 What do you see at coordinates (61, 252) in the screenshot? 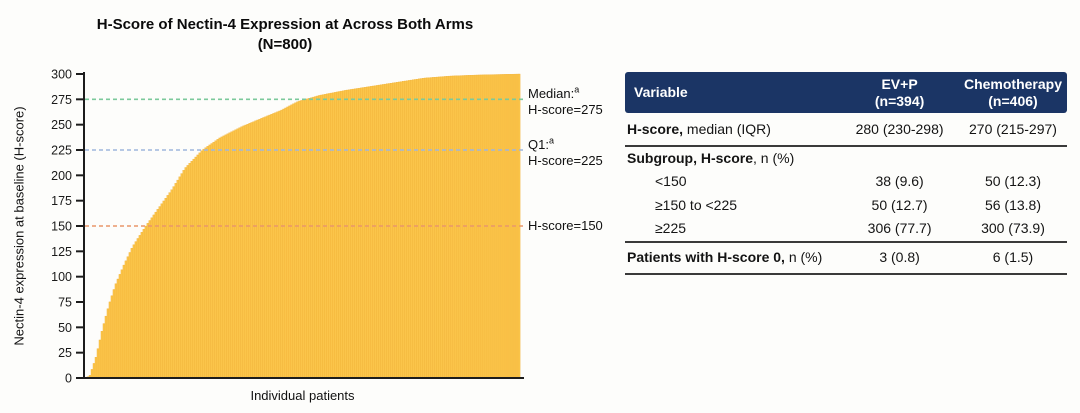
I see `svg-text: 125` at bounding box center [61, 252].